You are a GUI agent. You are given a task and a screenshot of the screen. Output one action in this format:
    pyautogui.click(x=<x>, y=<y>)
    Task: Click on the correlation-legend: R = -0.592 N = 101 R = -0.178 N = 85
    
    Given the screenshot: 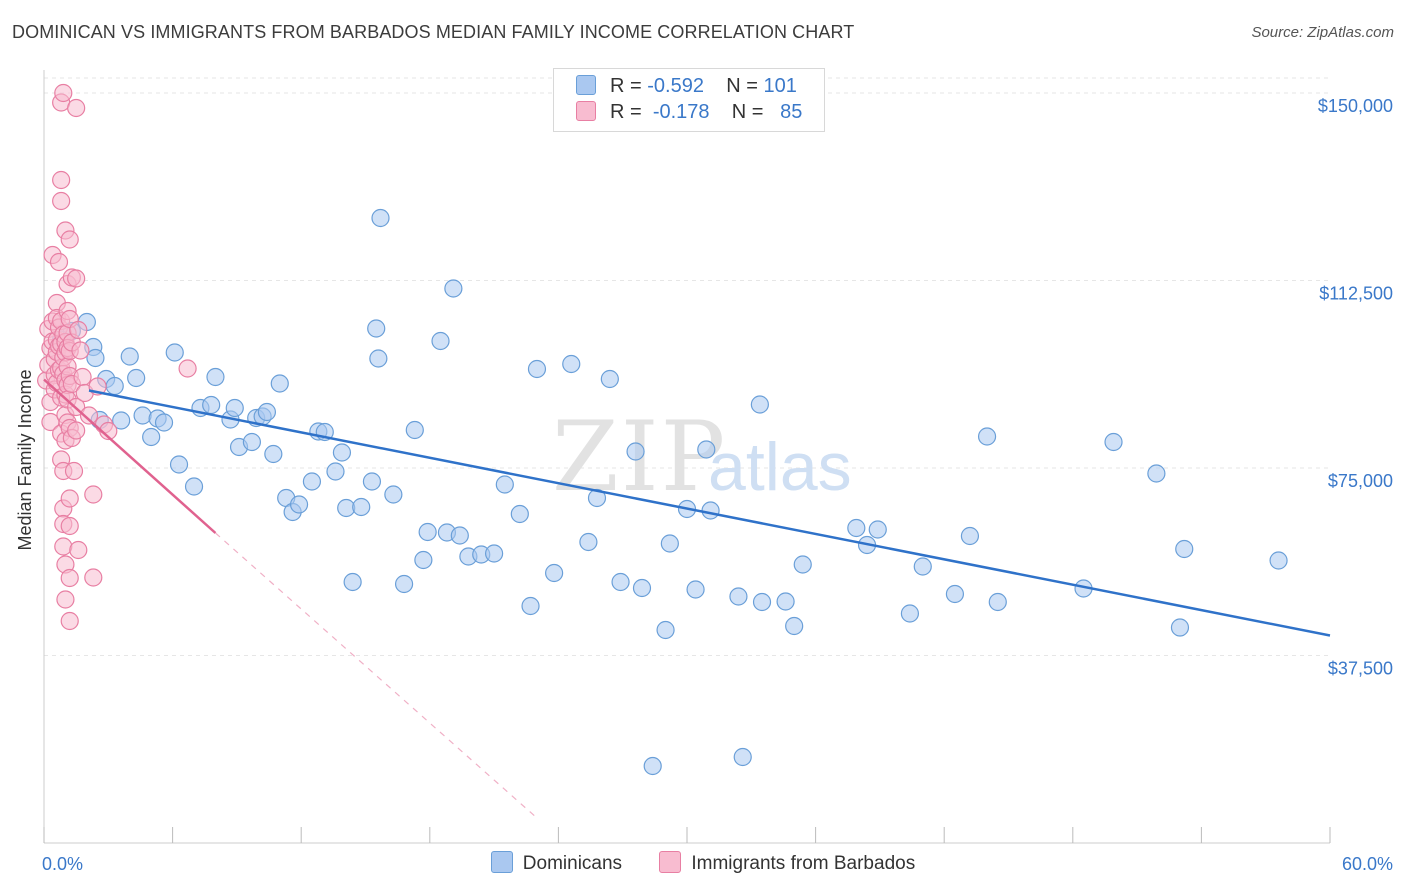 What is the action you would take?
    pyautogui.click(x=689, y=100)
    